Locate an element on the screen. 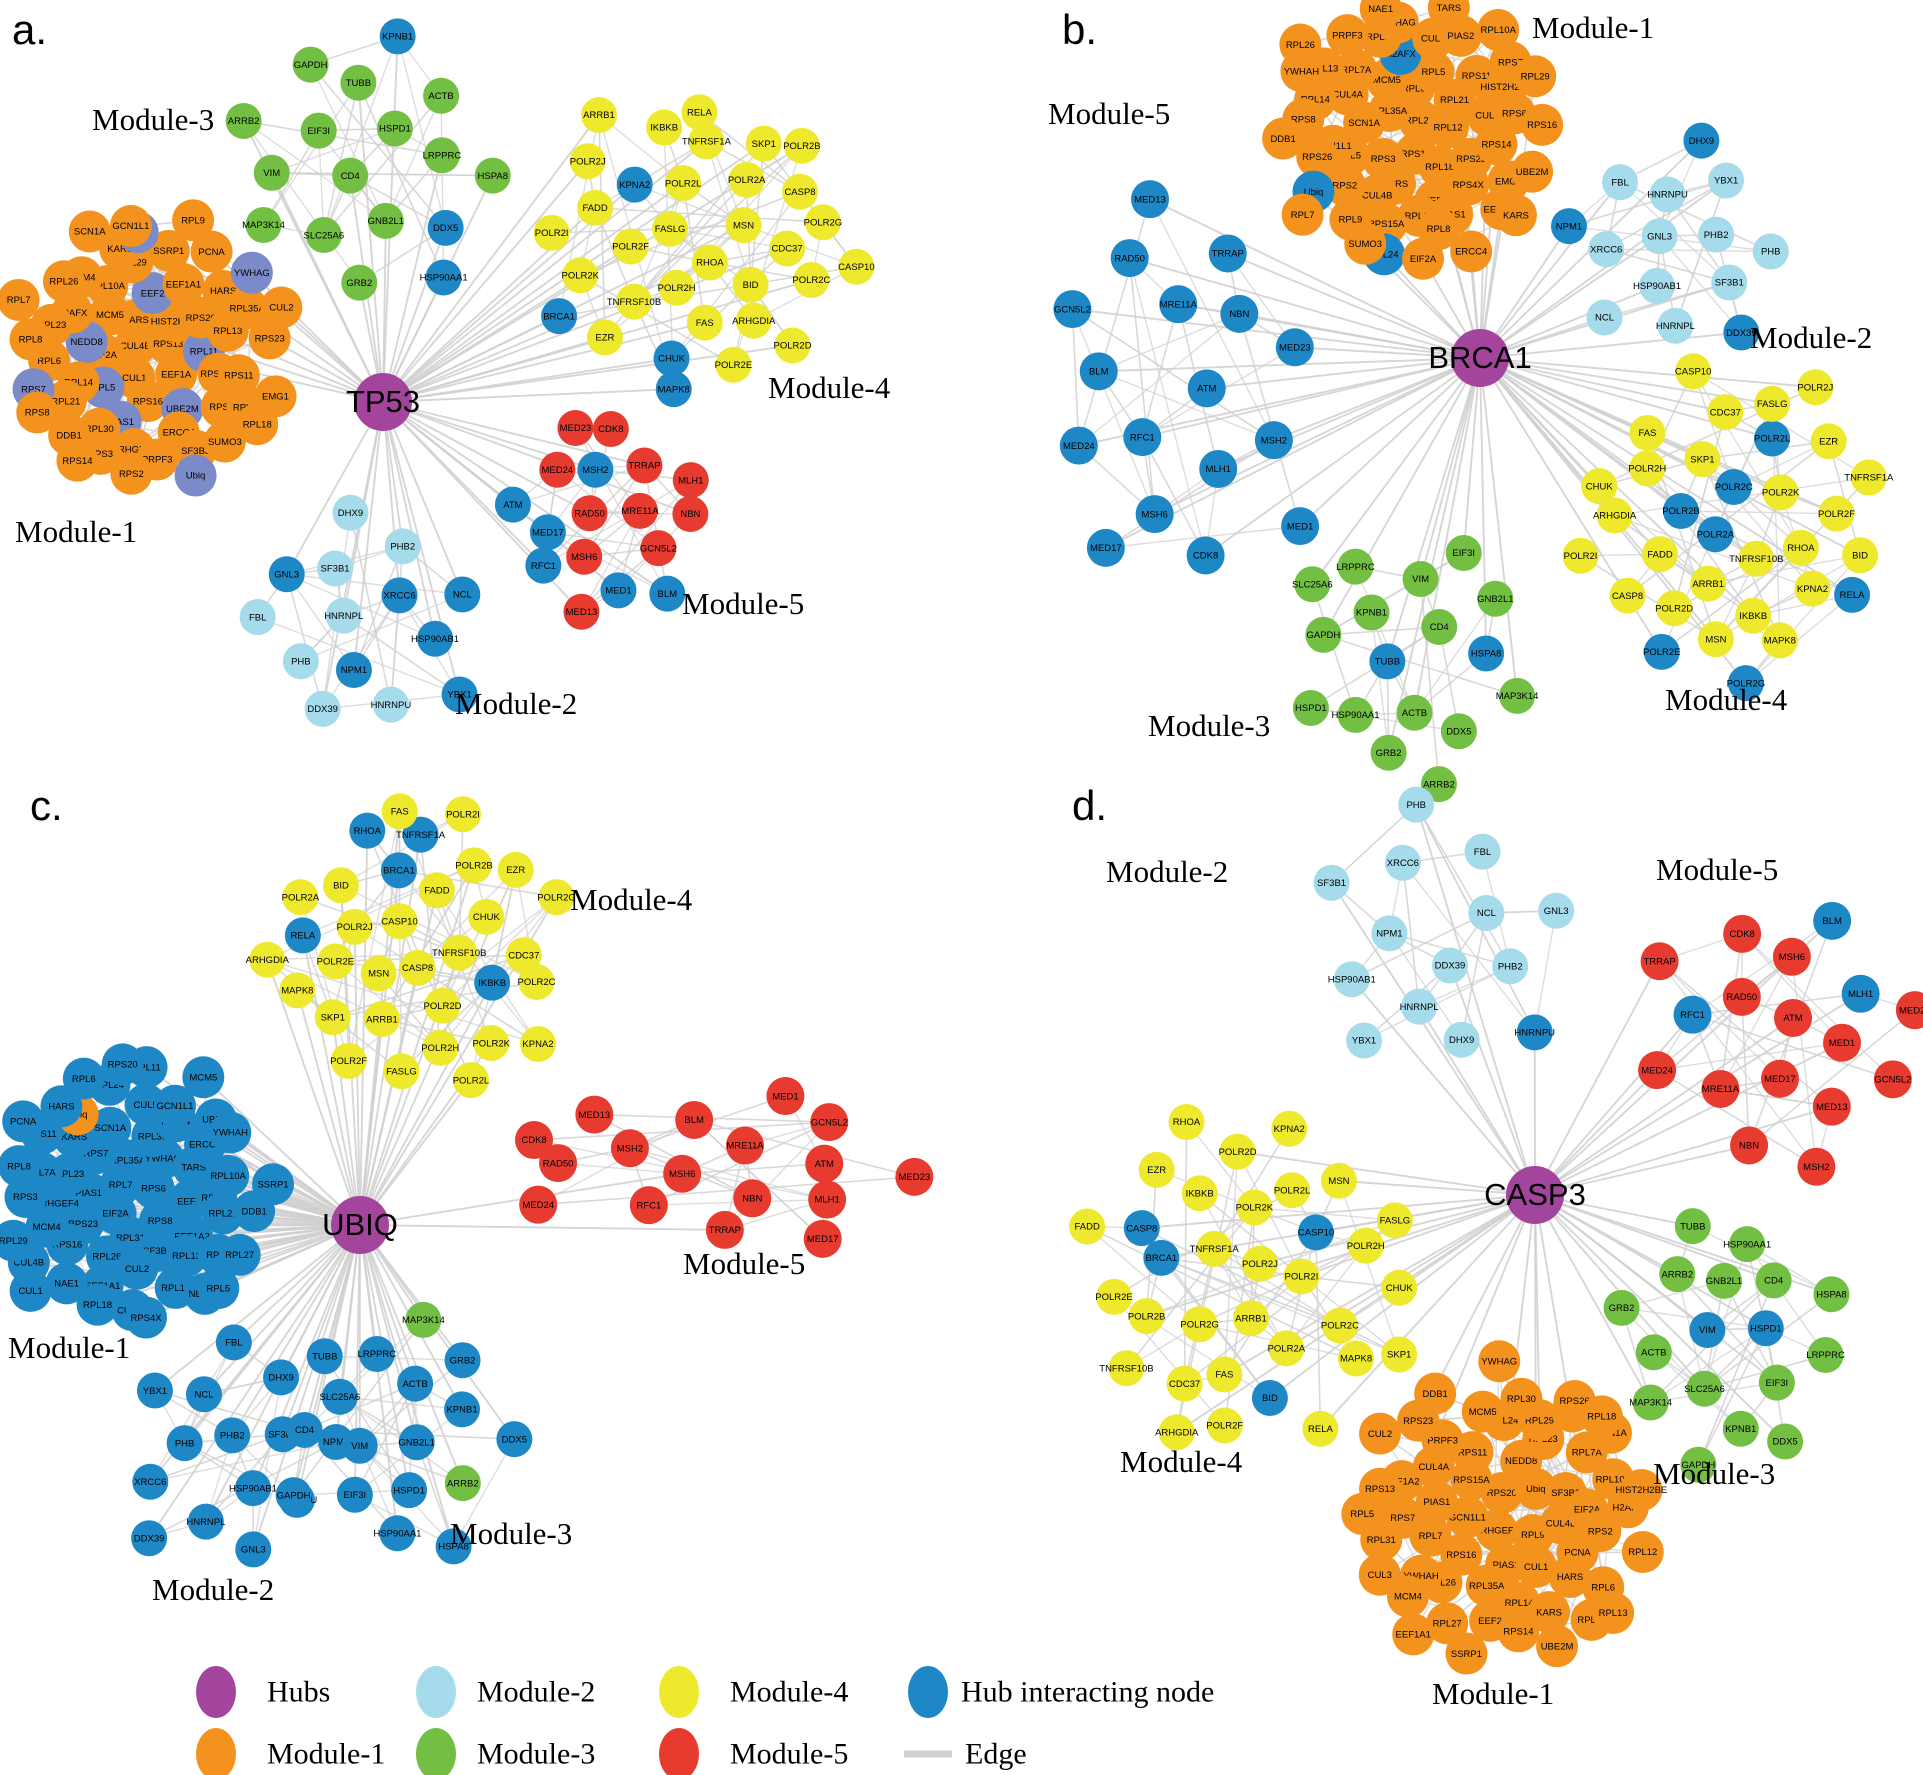  node-label-EZR: EZR is located at coordinates (1156, 1170).